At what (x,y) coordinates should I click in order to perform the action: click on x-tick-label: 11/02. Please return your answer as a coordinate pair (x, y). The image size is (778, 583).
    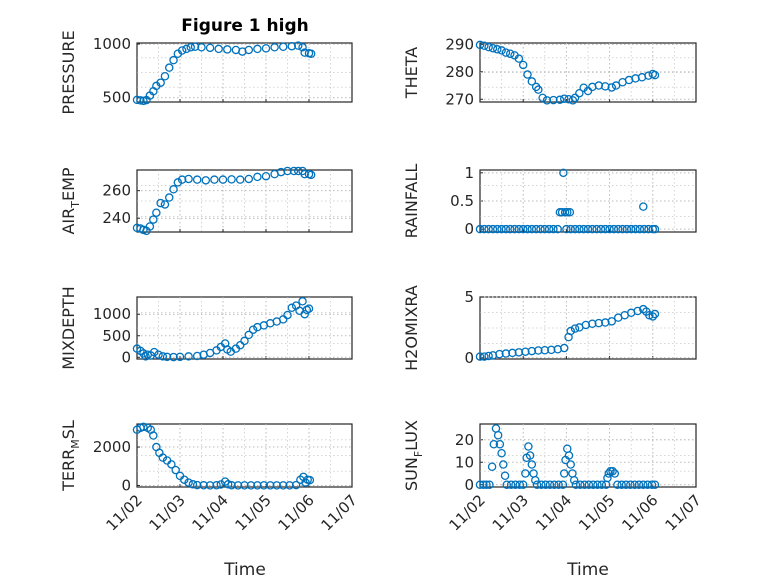
    Looking at the image, I should click on (124, 512).